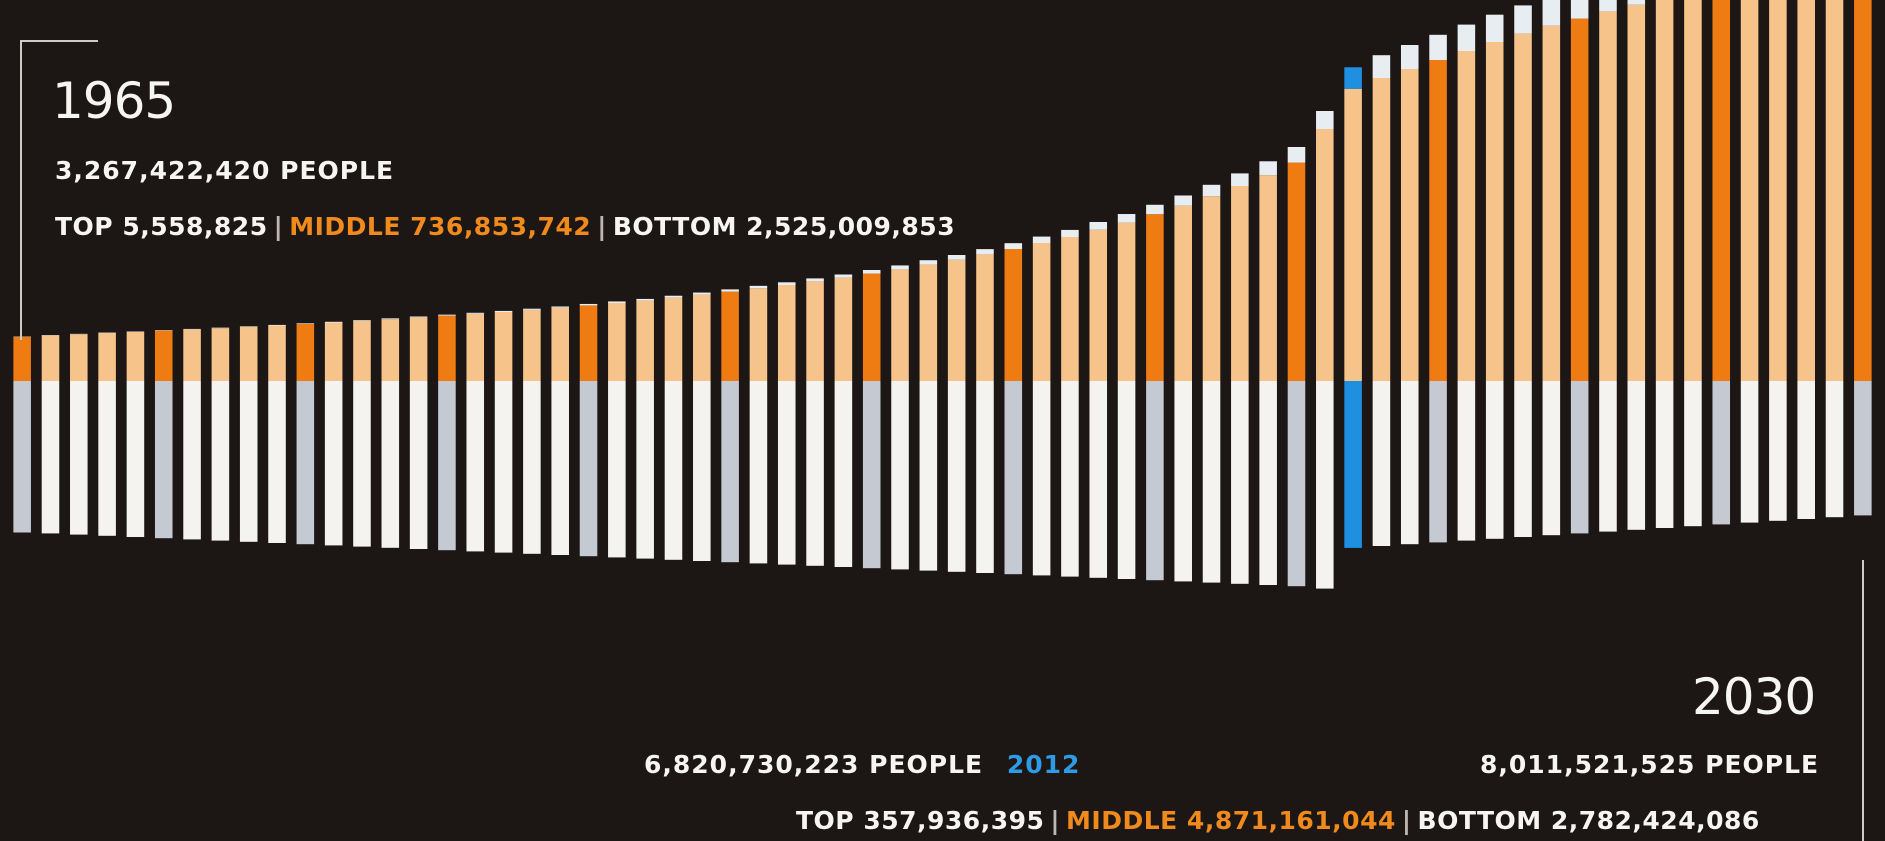 This screenshot has height=841, width=1885. I want to click on end-people-label: 8,011,521,525 PEOPLE, so click(1650, 764).